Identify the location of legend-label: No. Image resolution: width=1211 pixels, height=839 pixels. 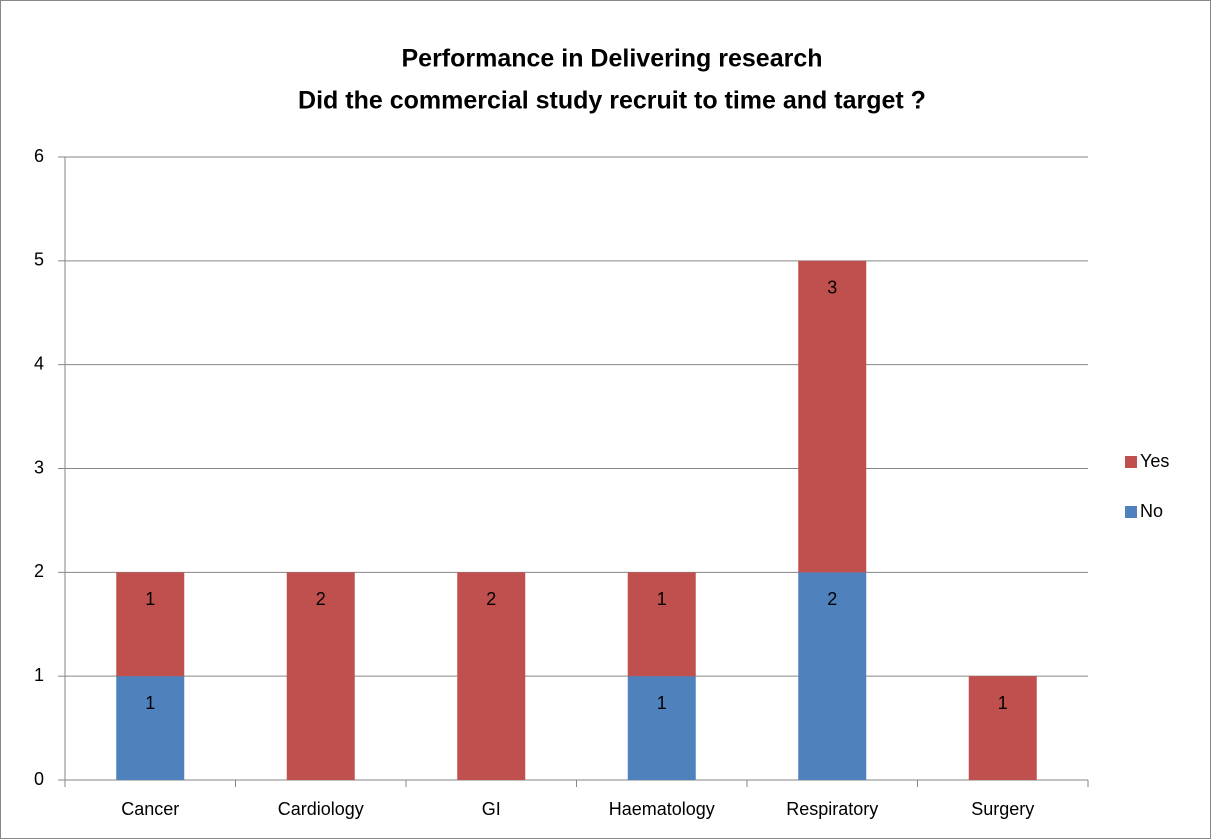
(1151, 511).